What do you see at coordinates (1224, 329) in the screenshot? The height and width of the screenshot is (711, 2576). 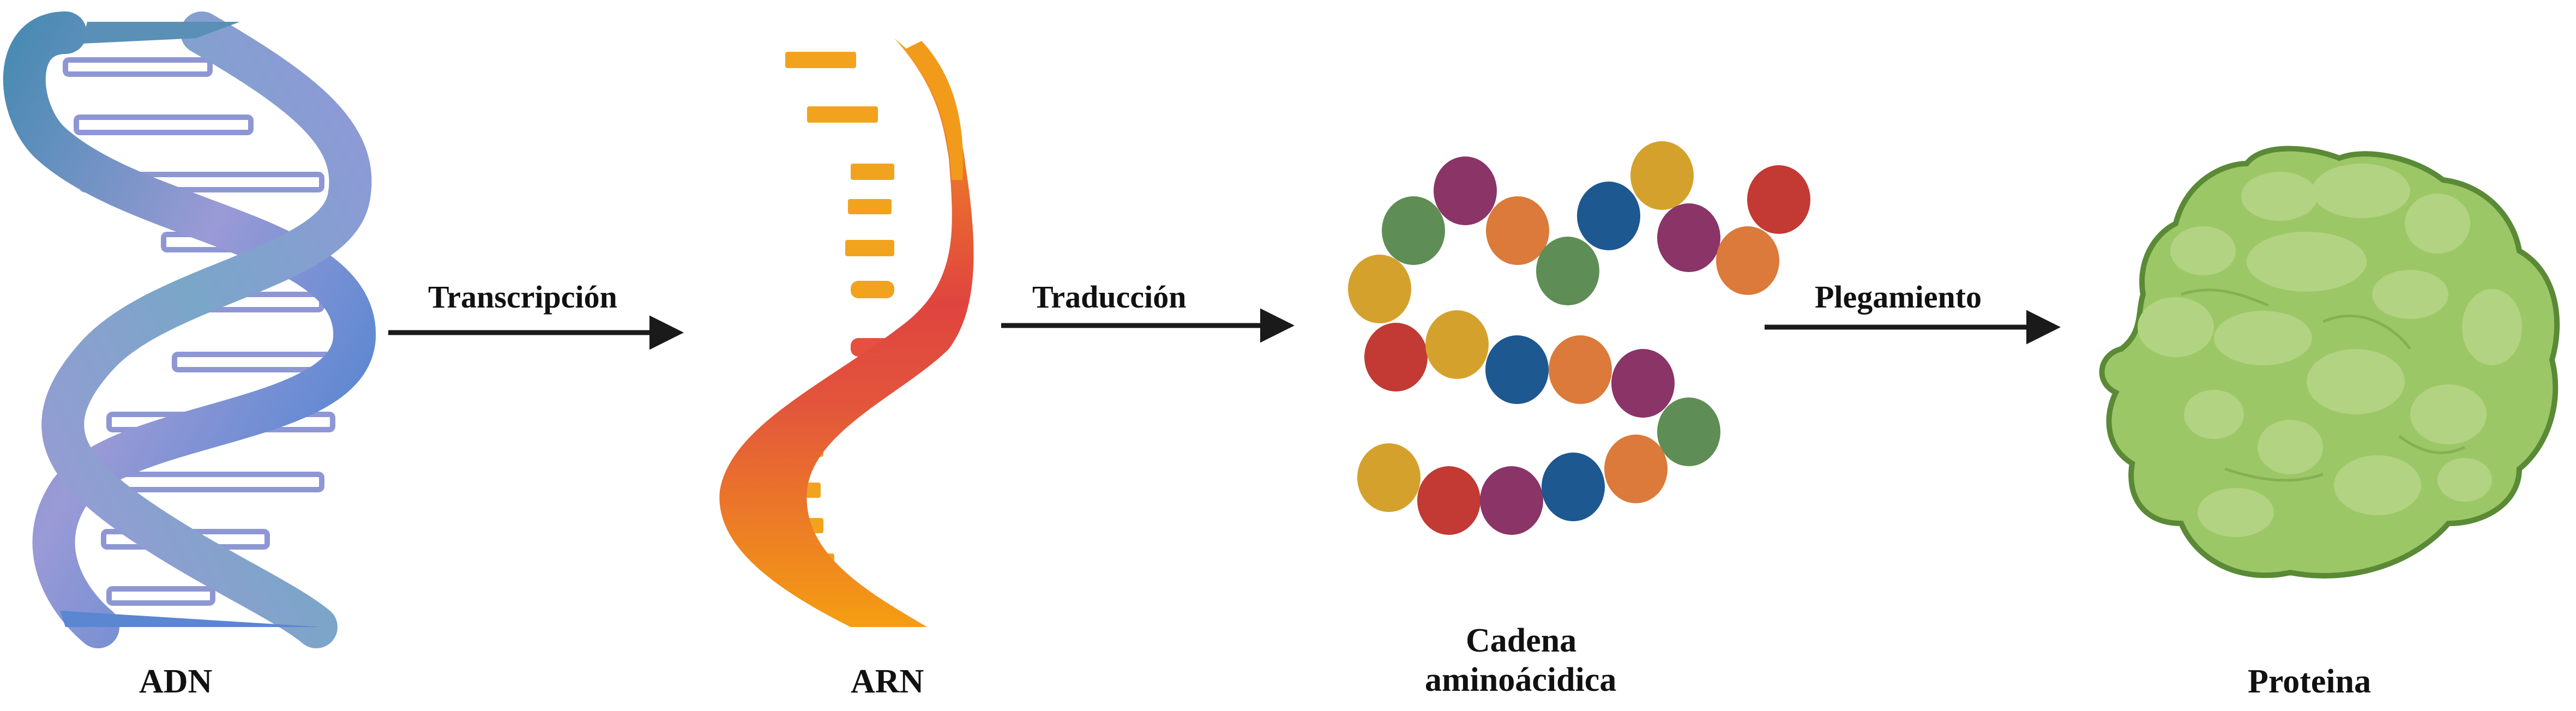 I see `process-arrows` at bounding box center [1224, 329].